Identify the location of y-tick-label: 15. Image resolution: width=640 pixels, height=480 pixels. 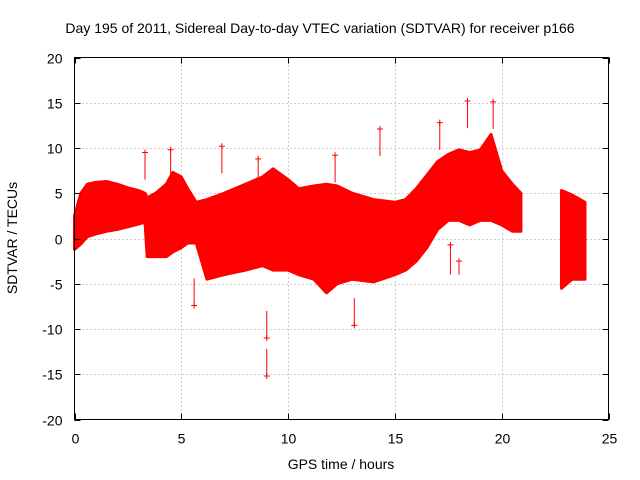
(55, 104).